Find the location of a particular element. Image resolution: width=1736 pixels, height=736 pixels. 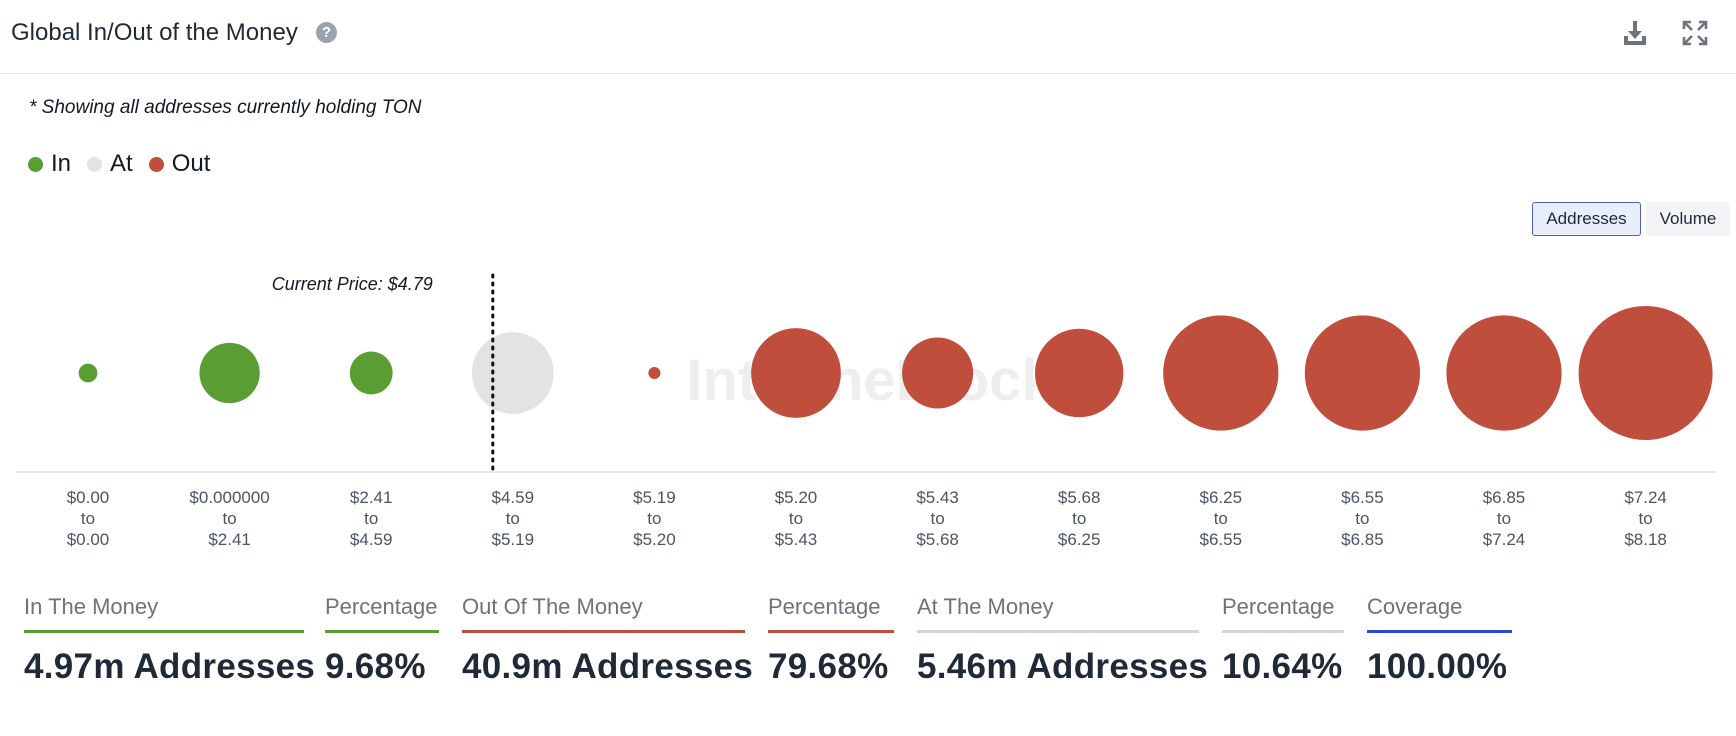

stat-label: Out Of The Money is located at coordinates (552, 606).